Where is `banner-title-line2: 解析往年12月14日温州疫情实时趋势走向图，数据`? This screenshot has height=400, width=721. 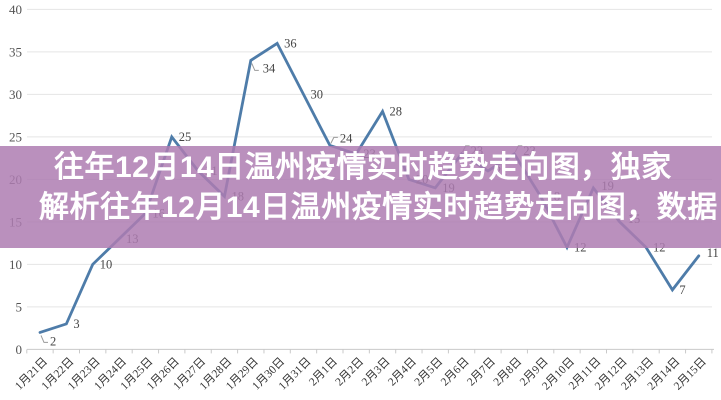 banner-title-line2: 解析往年12月14日温州疫情实时趋势走向图，数据 is located at coordinates (378, 207).